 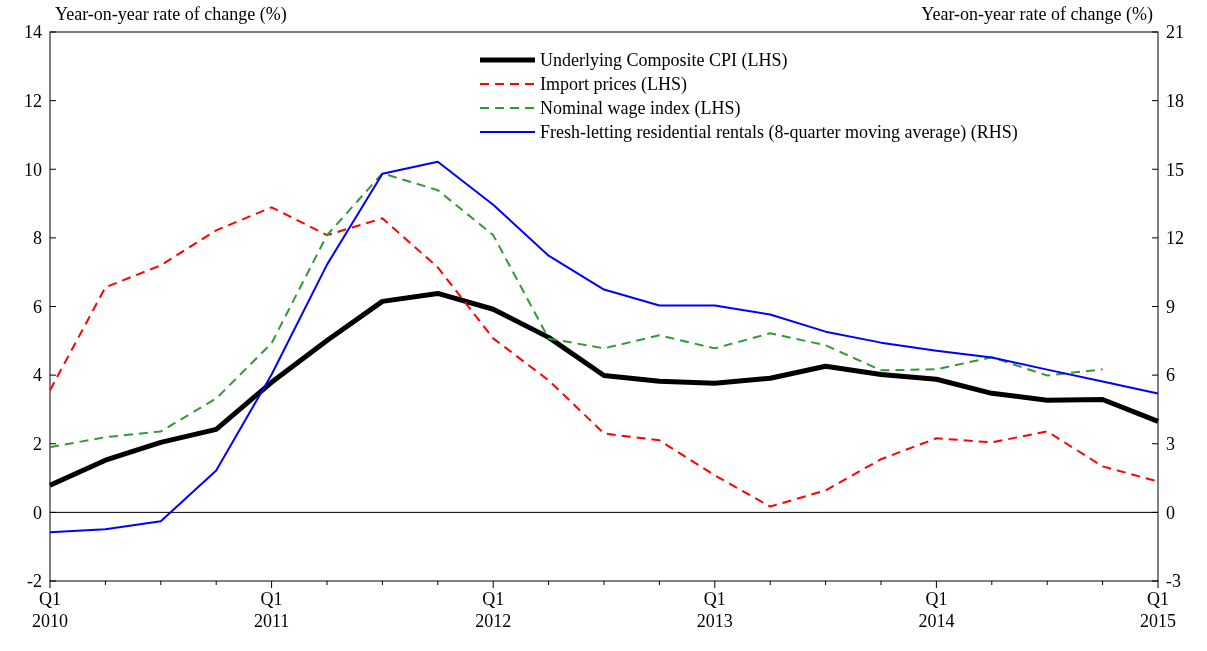 I want to click on x-tick-label: Q1 2012, so click(x=493, y=610).